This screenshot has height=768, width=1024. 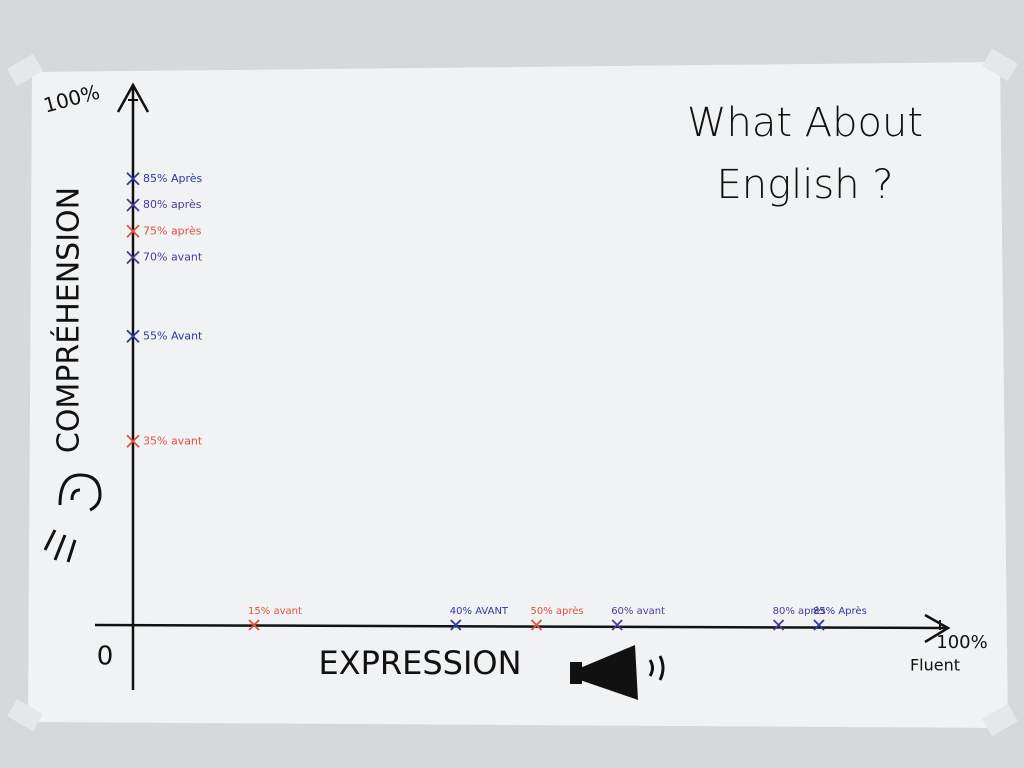 I want to click on point-label: 55% Avant, so click(x=173, y=335).